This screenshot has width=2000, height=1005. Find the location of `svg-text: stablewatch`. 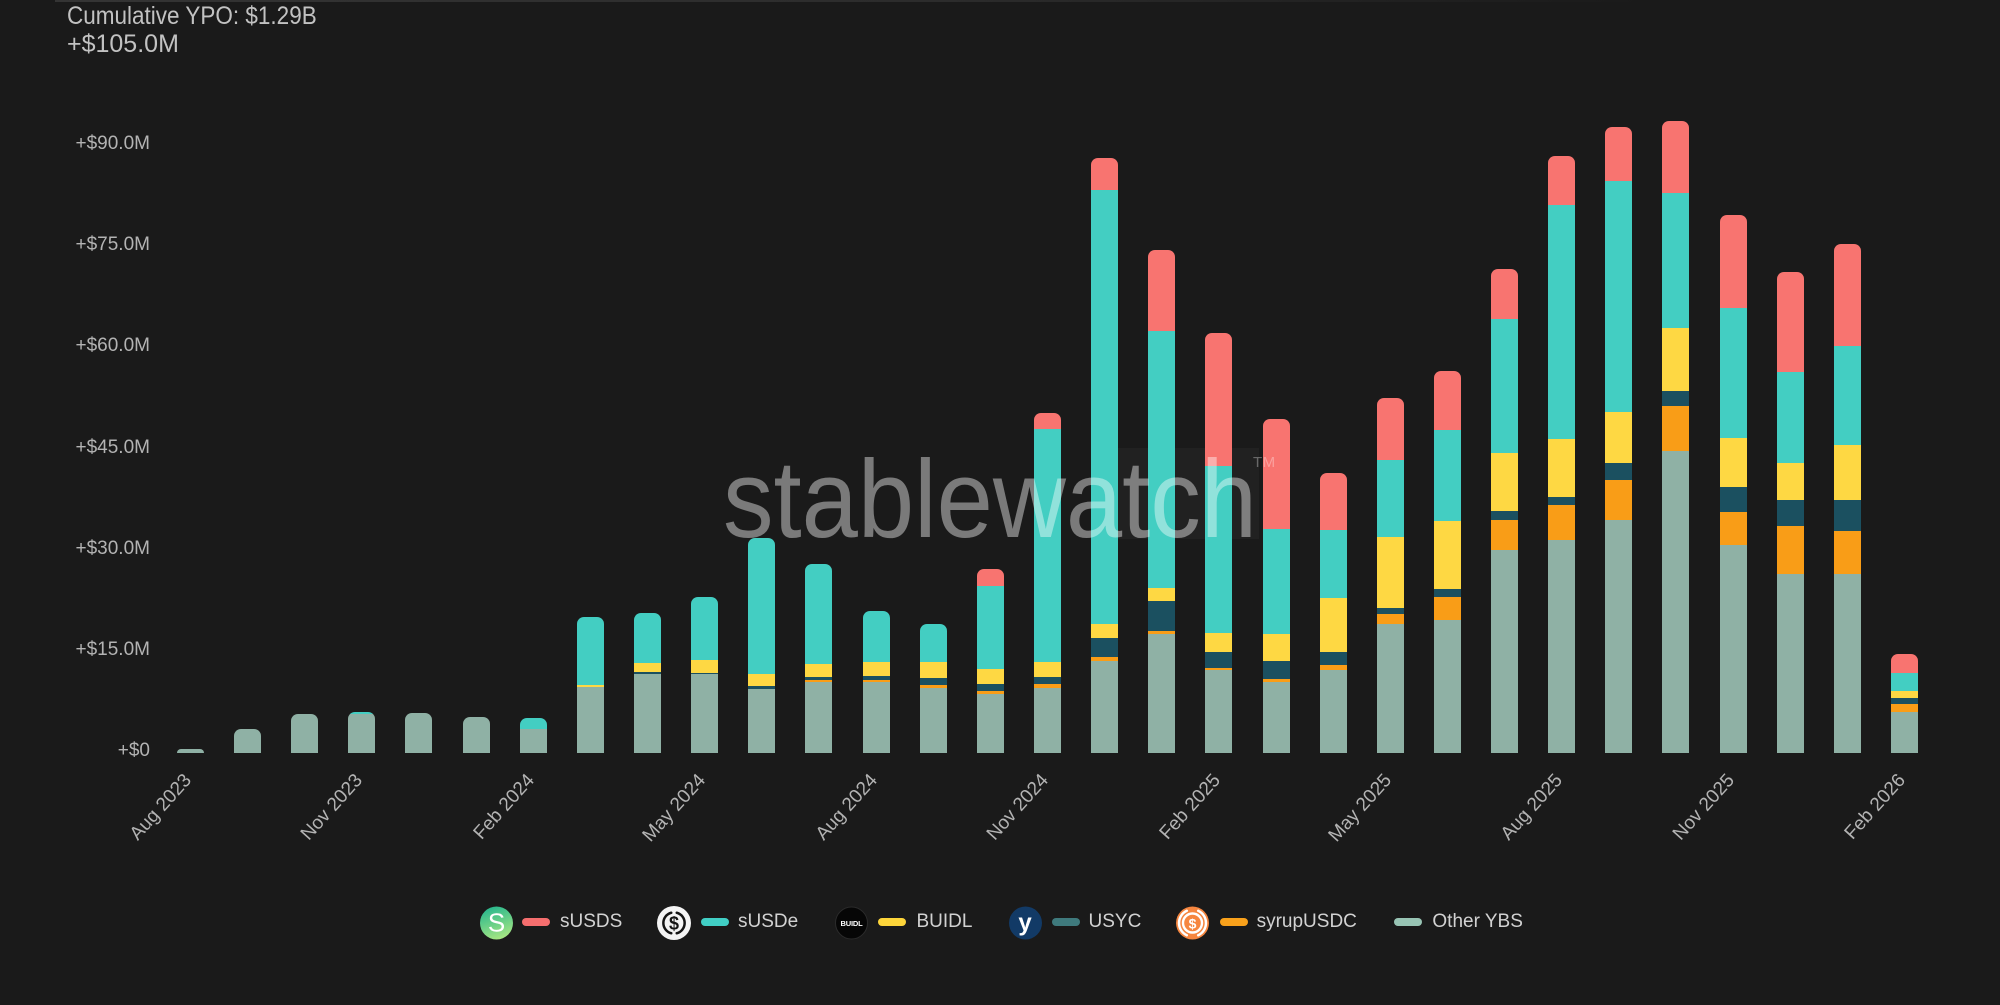

svg-text: stablewatch is located at coordinates (990, 499).